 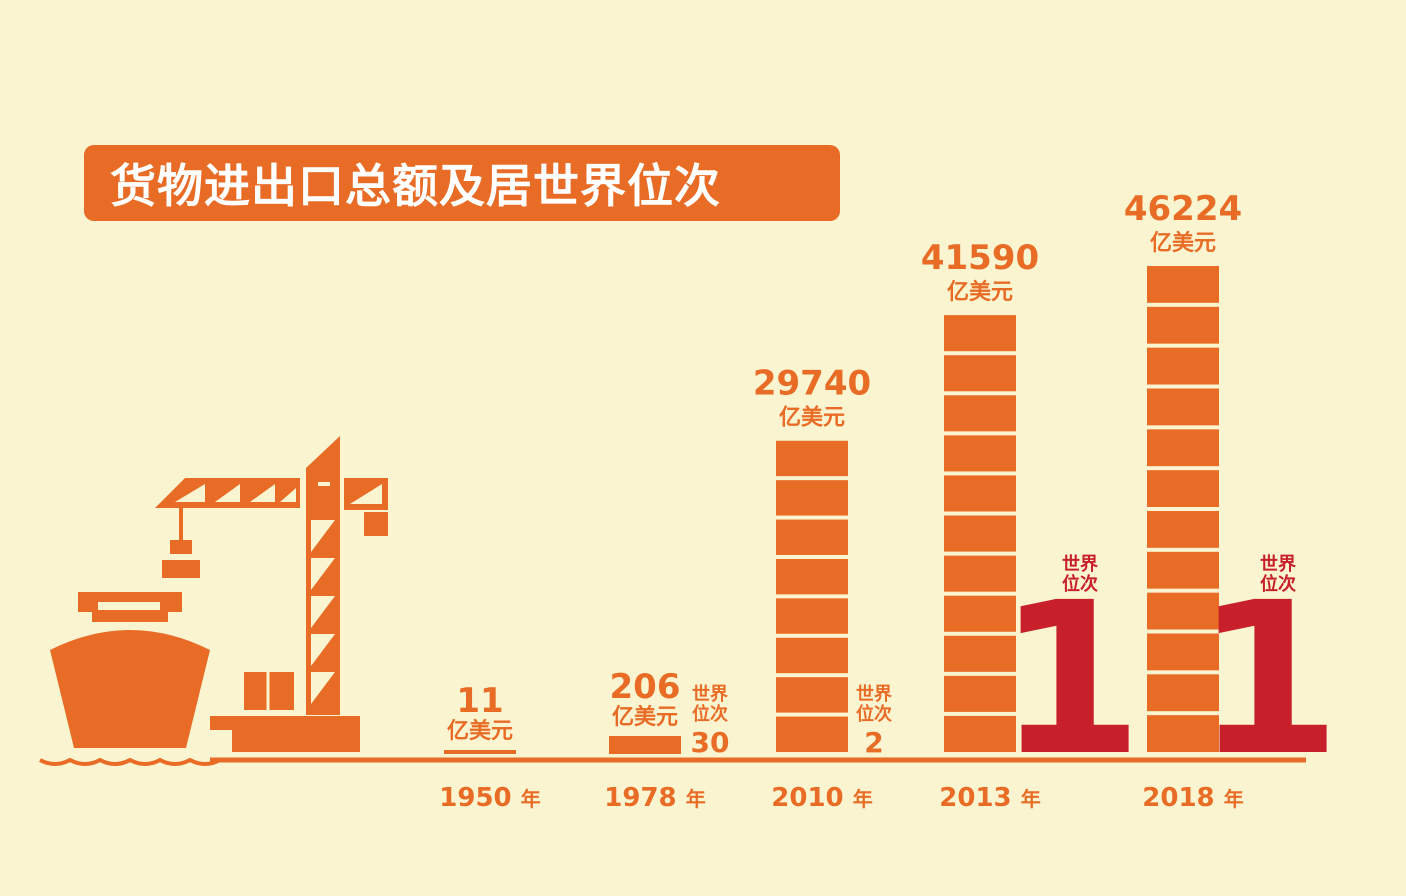 What do you see at coordinates (821, 798) in the screenshot?
I see `year-label: 2010 年` at bounding box center [821, 798].